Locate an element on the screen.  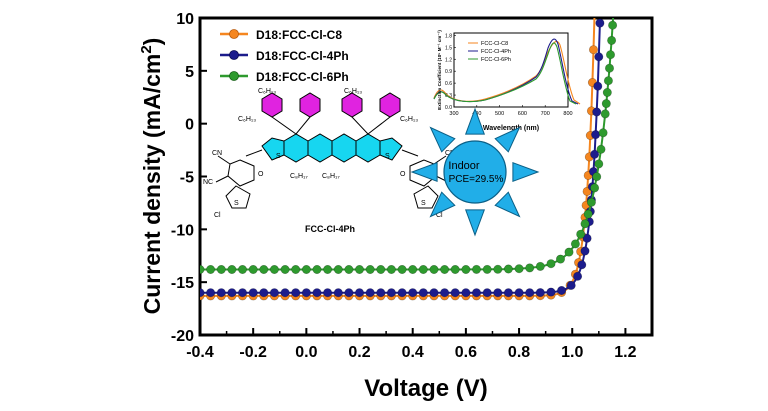
inset-legend-4ph: FCC-Cl-4Ph is located at coordinates (496, 52).